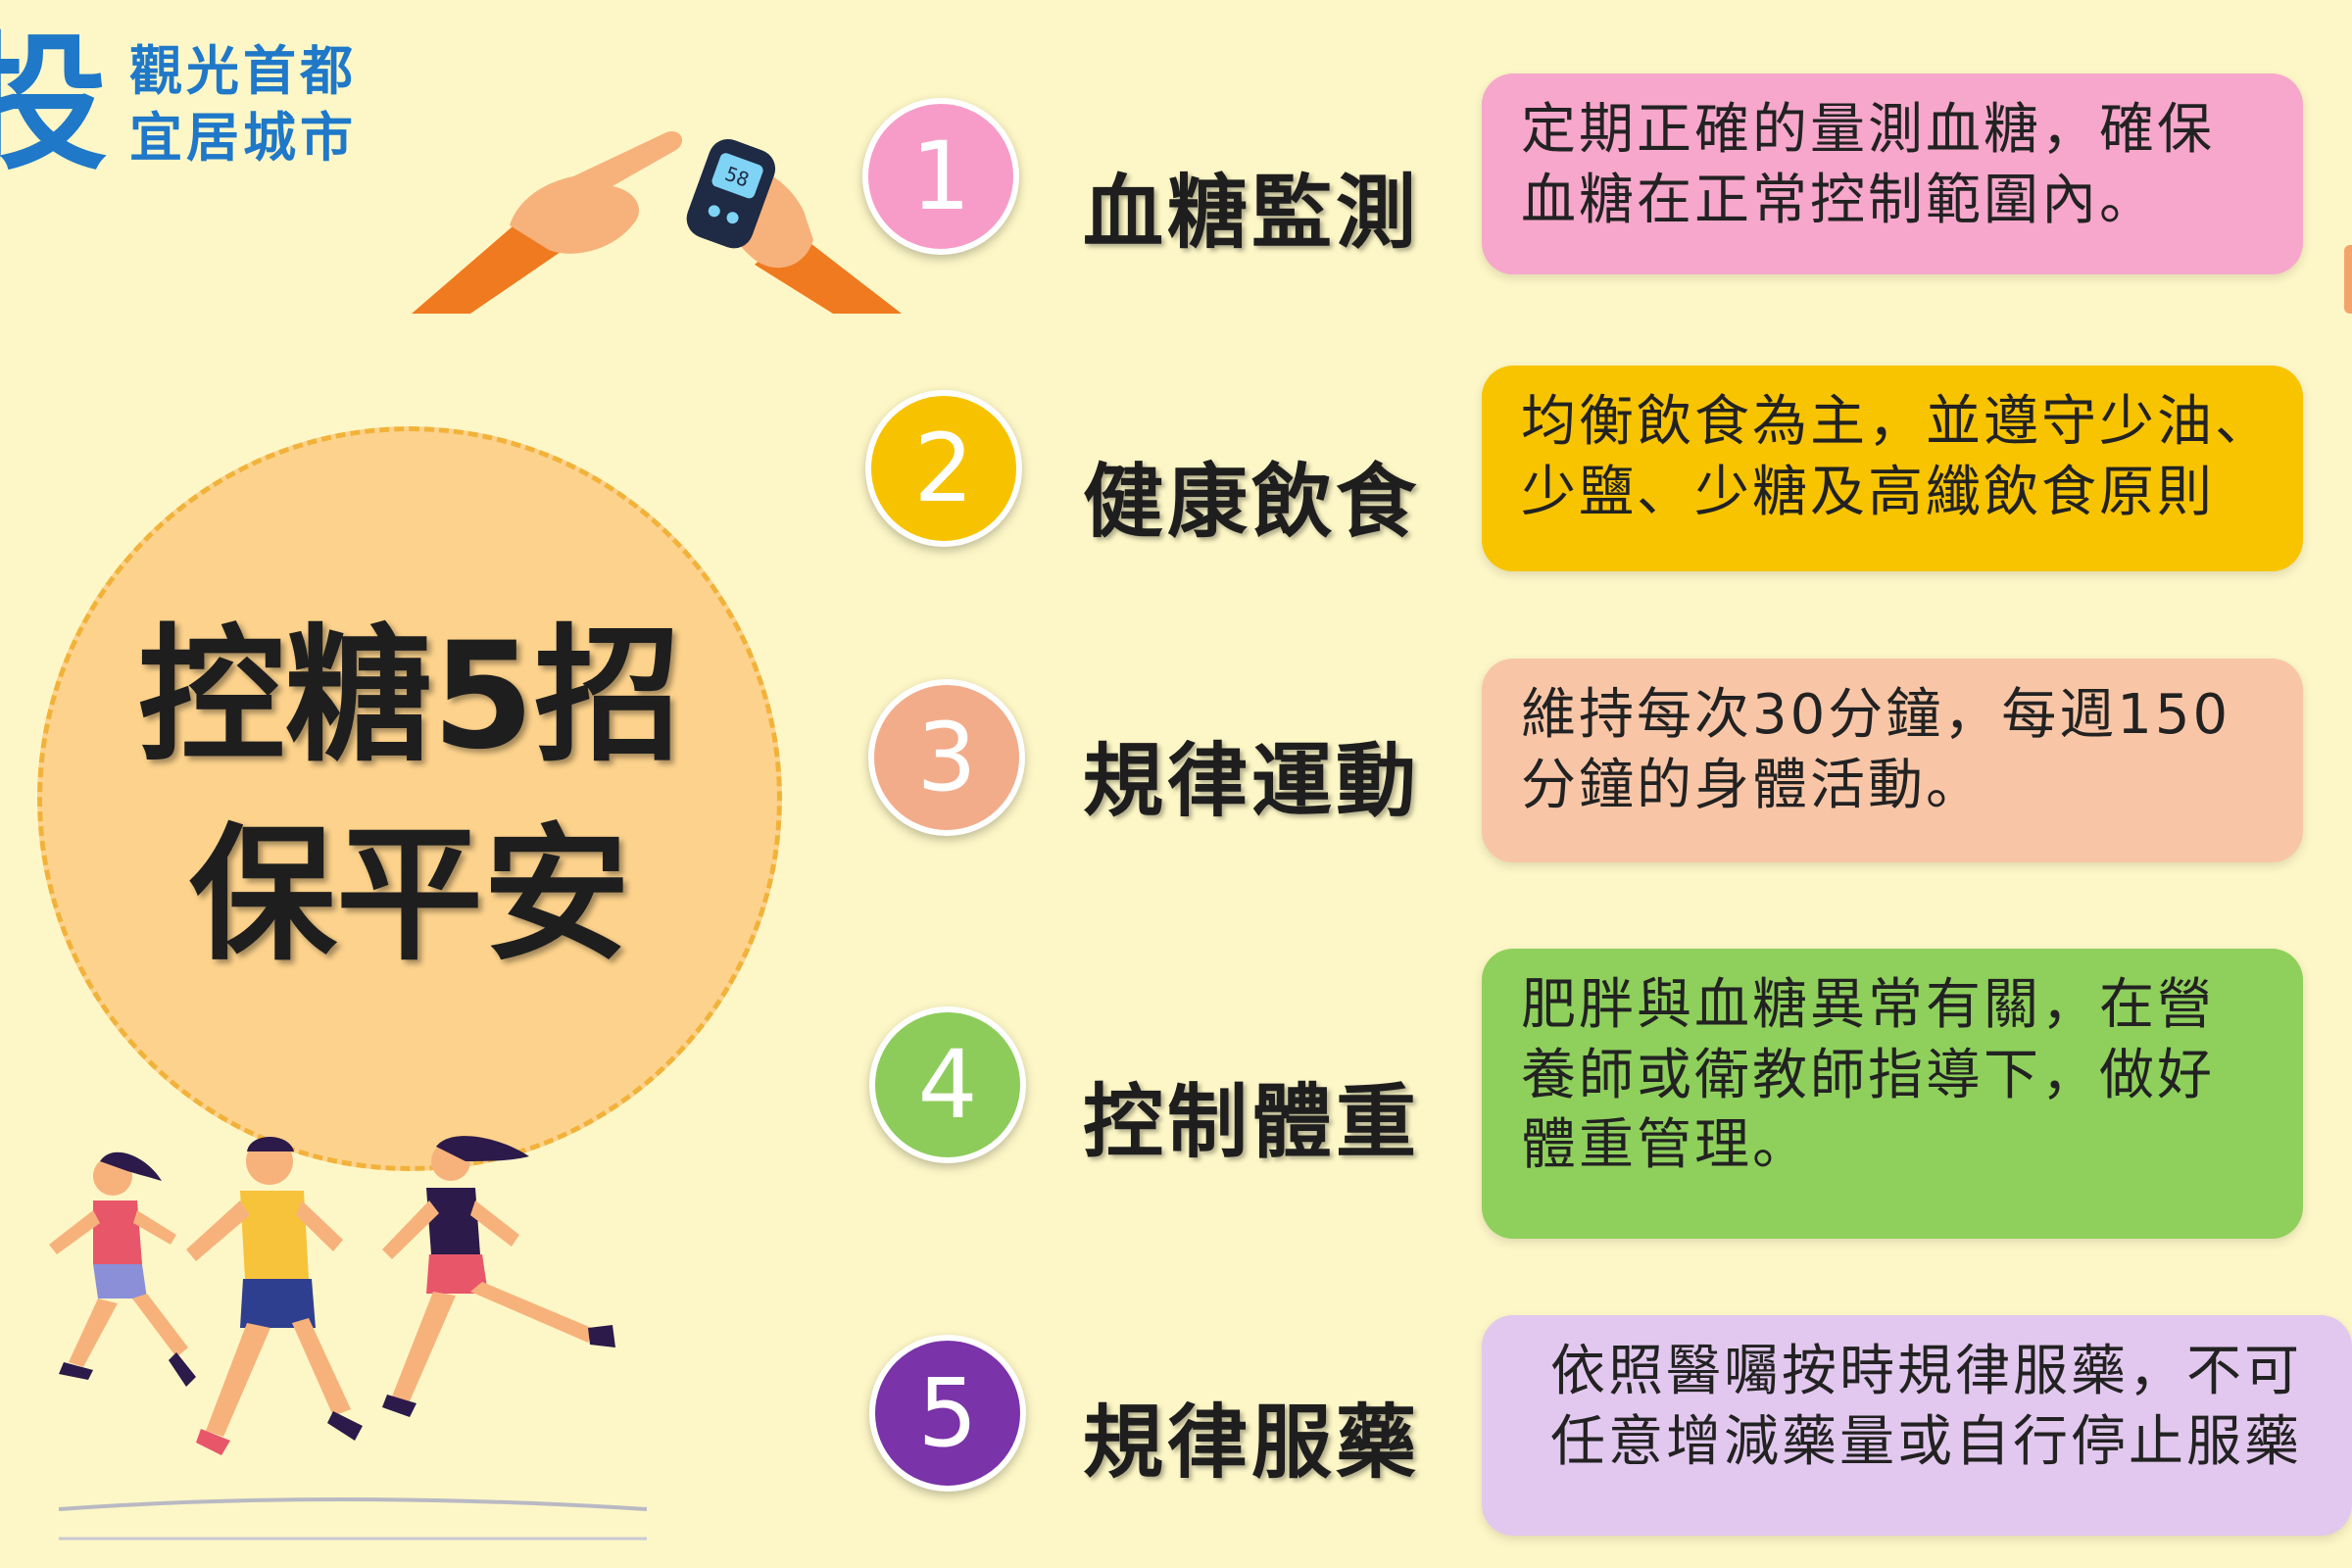  Describe the element at coordinates (54, 105) in the screenshot. I see `logo-mark: 投` at that location.